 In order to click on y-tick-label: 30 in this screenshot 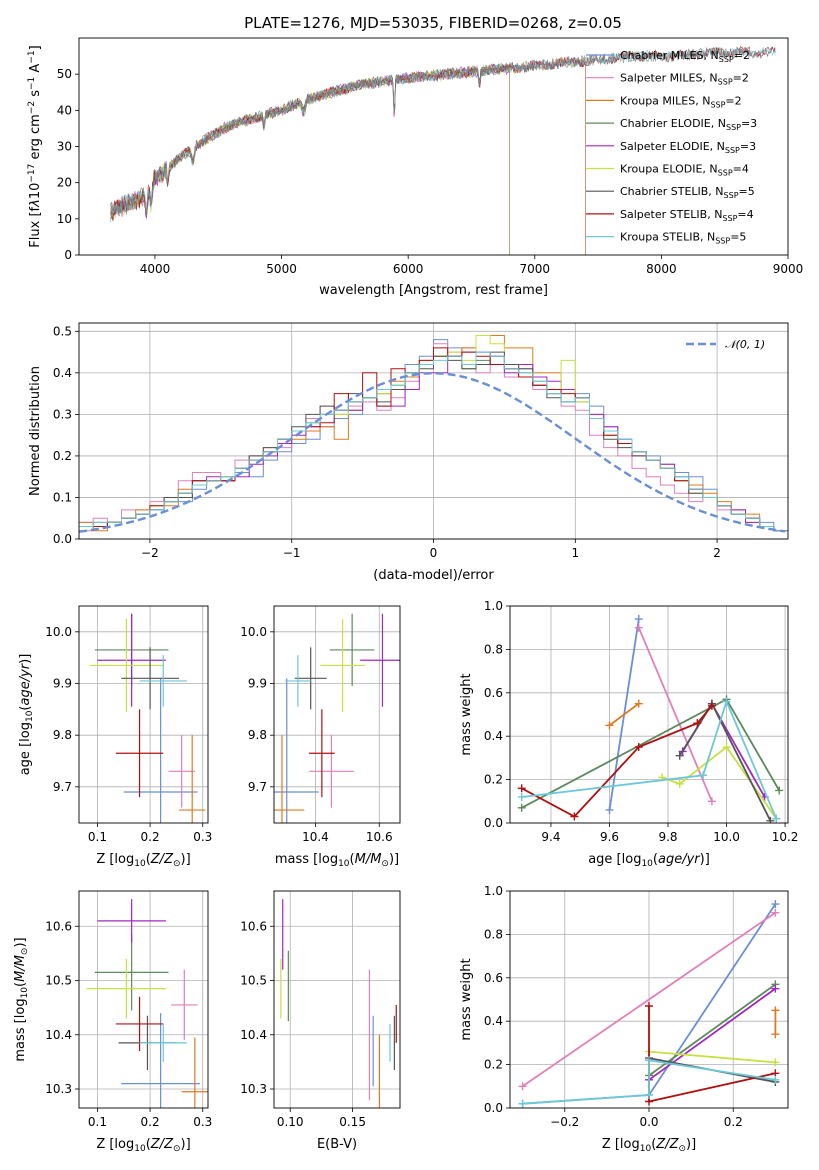, I will do `click(64, 147)`.